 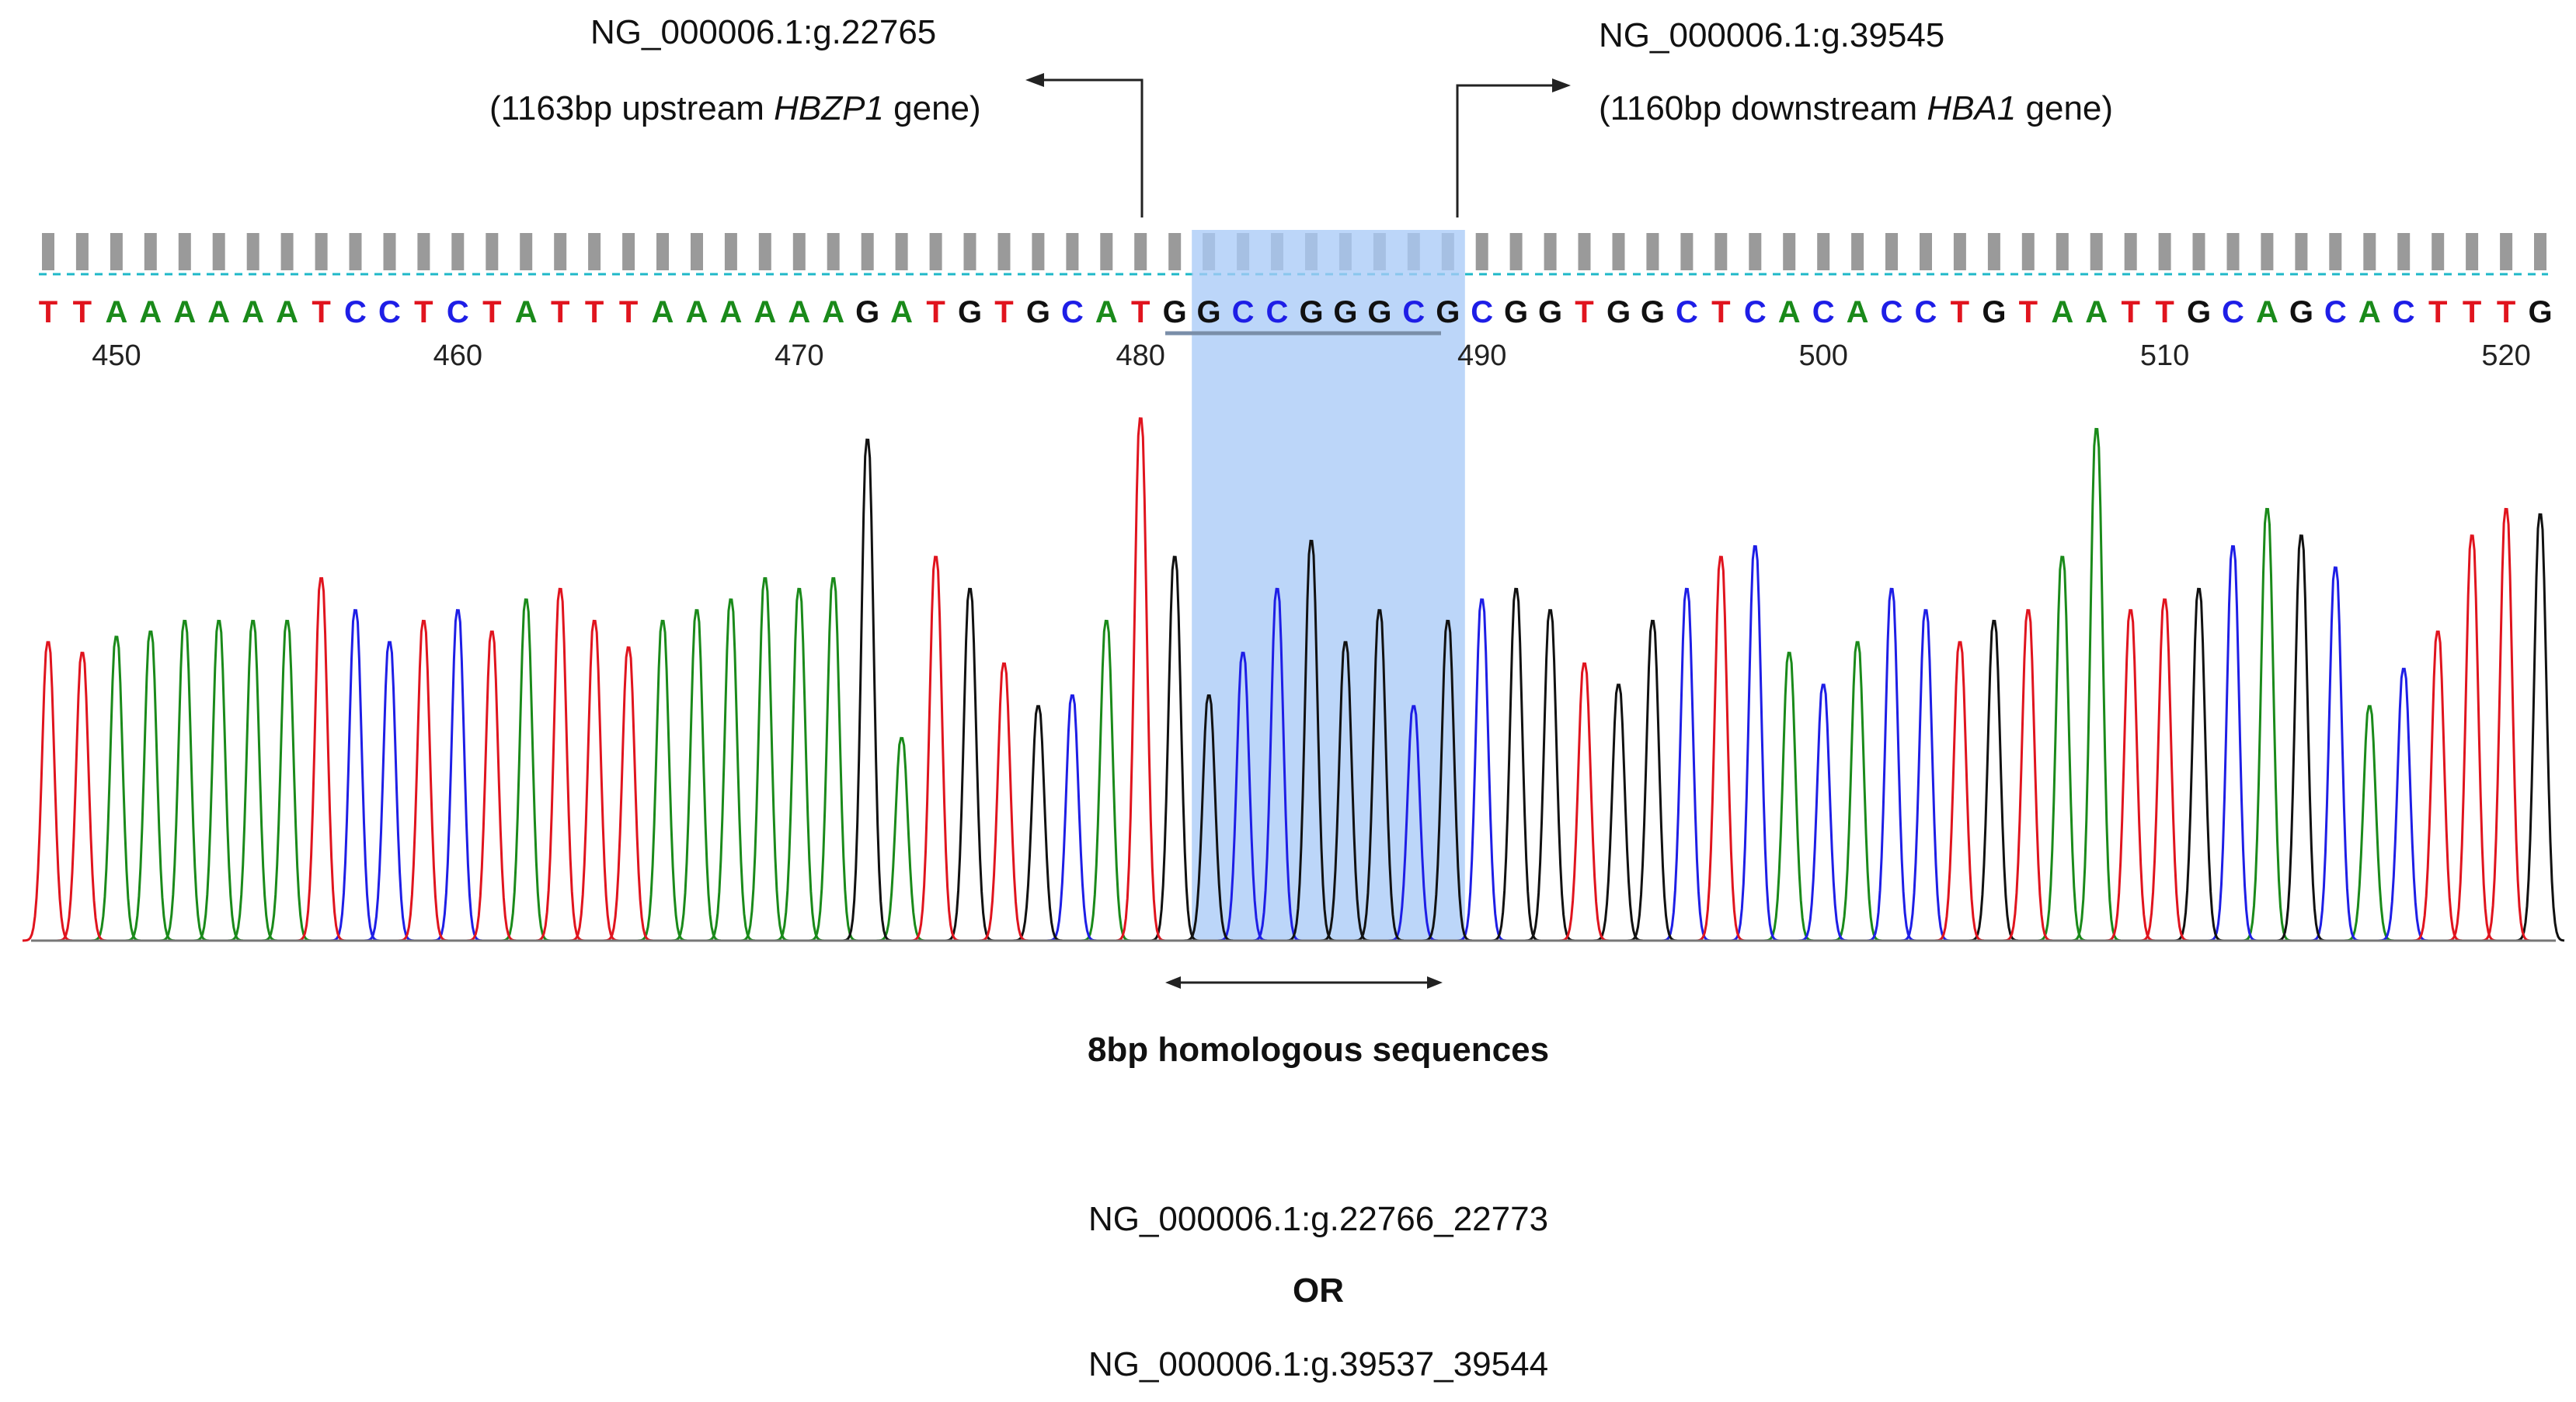 What do you see at coordinates (1318, 1219) in the screenshot?
I see `range-one-label: NG_000006.1:g.22766_22773` at bounding box center [1318, 1219].